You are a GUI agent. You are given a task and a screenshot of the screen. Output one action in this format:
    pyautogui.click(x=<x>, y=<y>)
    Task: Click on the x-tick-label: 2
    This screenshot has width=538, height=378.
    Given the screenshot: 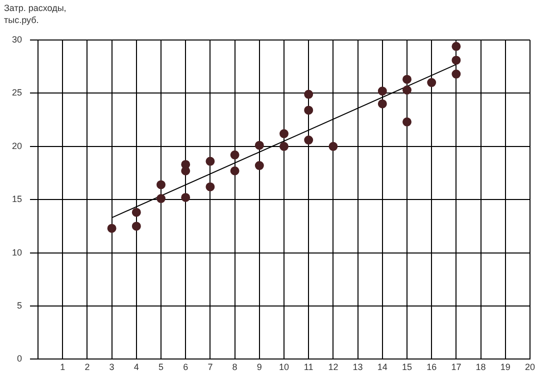 What is the action you would take?
    pyautogui.click(x=87, y=367)
    